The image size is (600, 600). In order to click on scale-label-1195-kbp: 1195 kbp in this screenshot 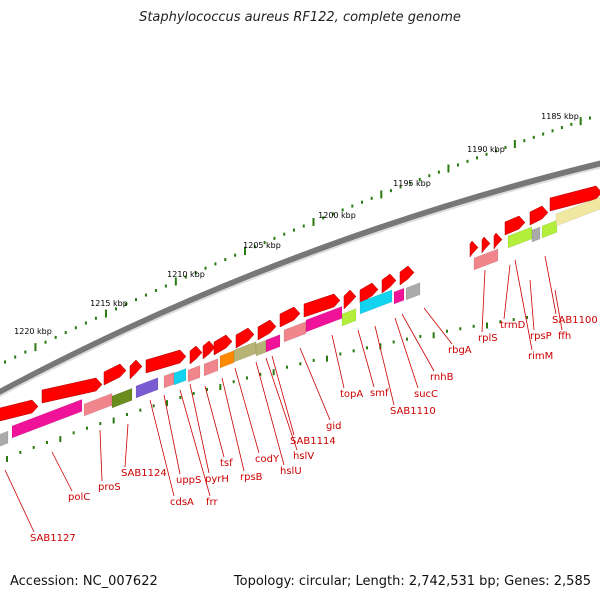, I will do `click(412, 183)`.